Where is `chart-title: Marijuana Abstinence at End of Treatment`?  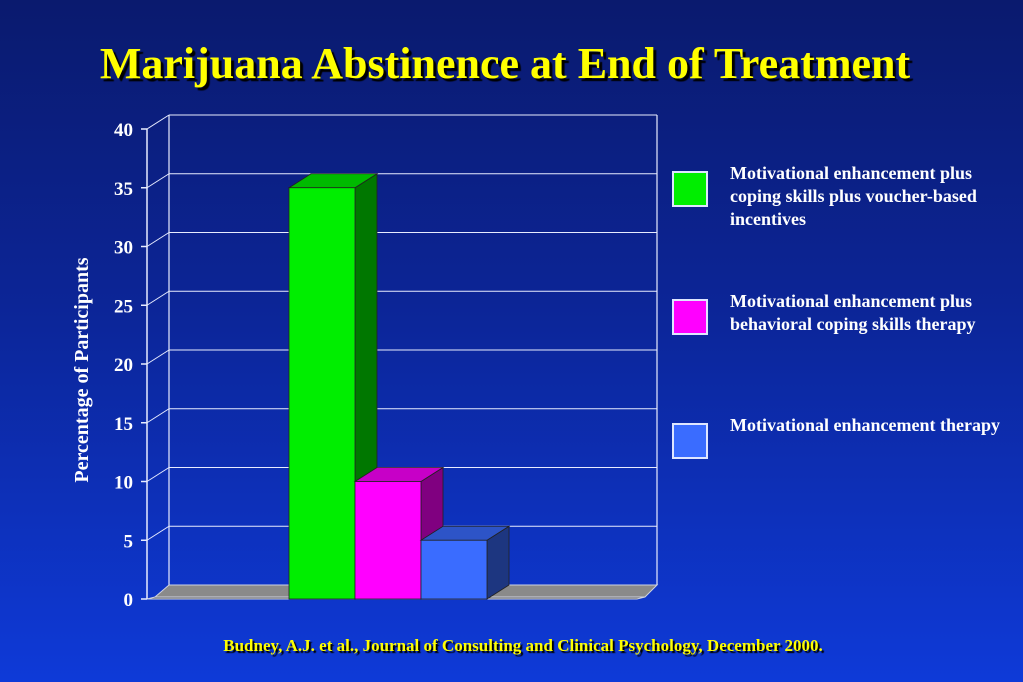
chart-title: Marijuana Abstinence at End of Treatment is located at coordinates (505, 63).